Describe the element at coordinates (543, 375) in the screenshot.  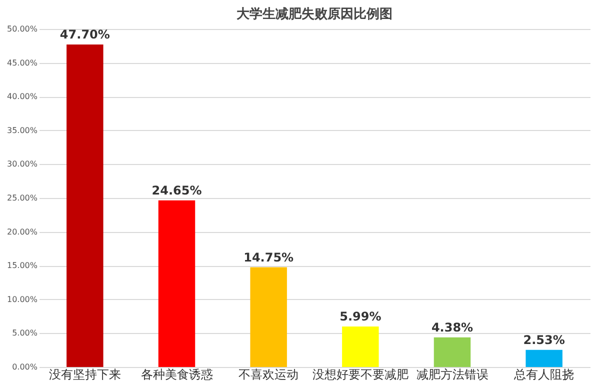
I see `x-tick-label: 总有人阻挠` at that location.